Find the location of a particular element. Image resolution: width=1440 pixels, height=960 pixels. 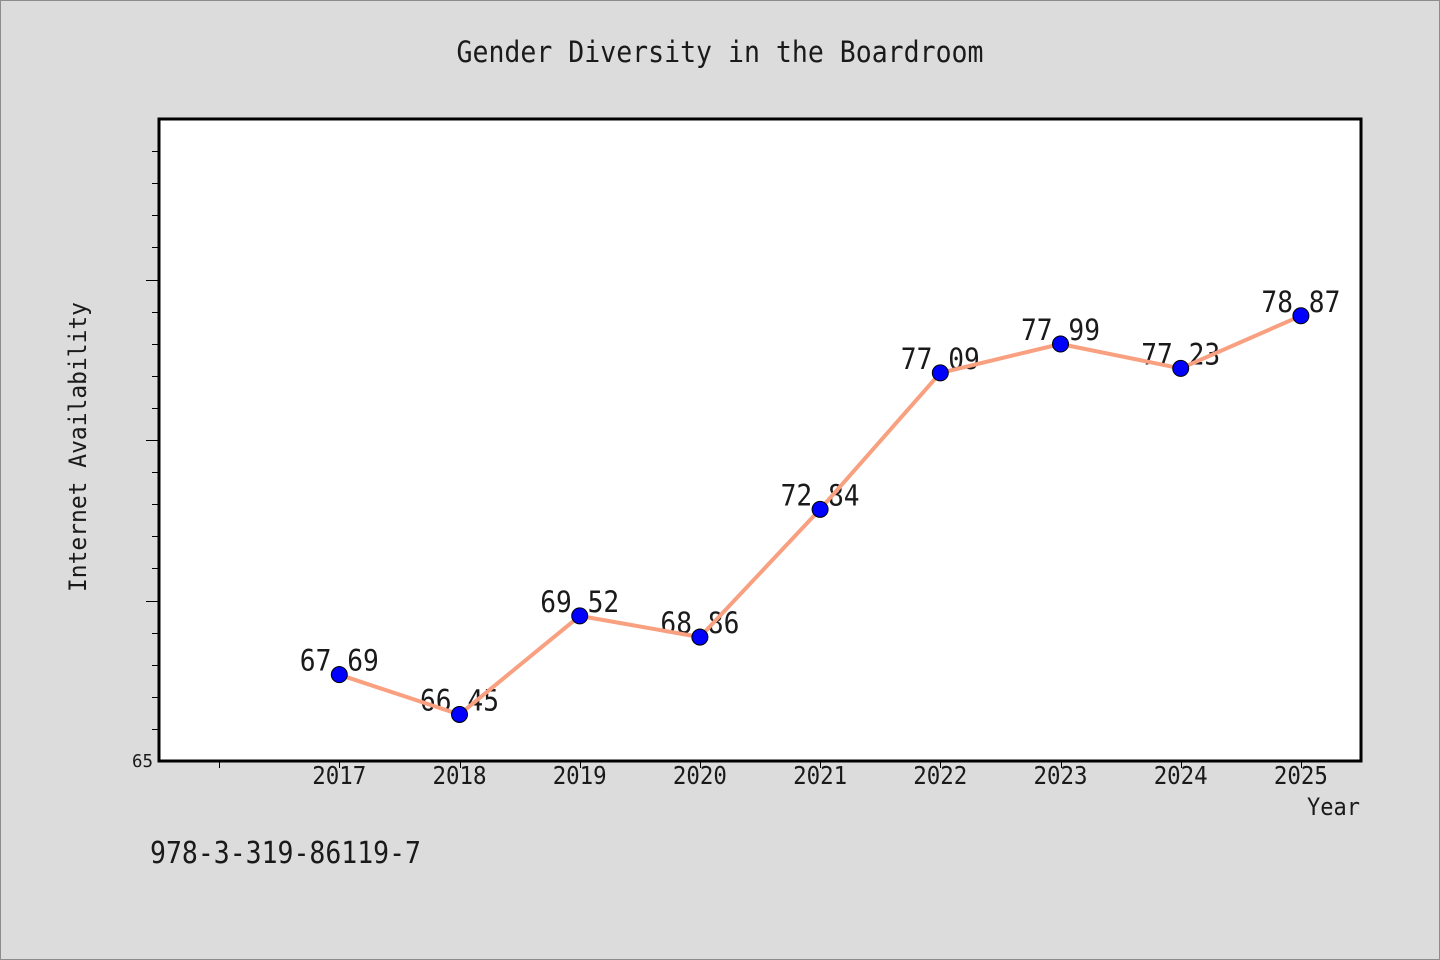

x-tick-label-2018: 2018 is located at coordinates (460, 775).